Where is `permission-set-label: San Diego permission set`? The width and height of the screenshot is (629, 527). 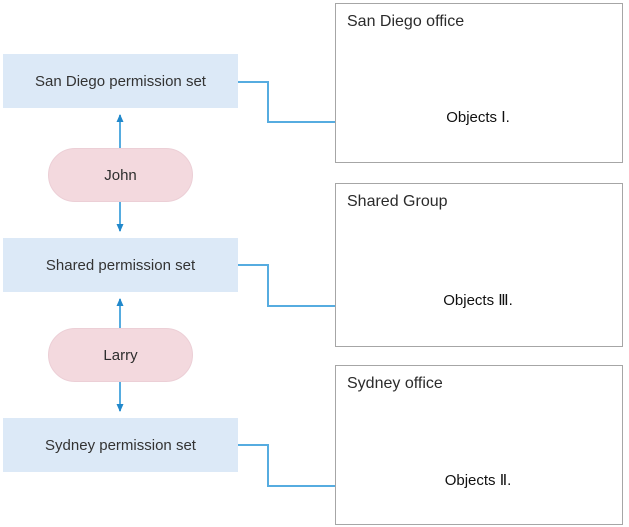
permission-set-label: San Diego permission set is located at coordinates (120, 81).